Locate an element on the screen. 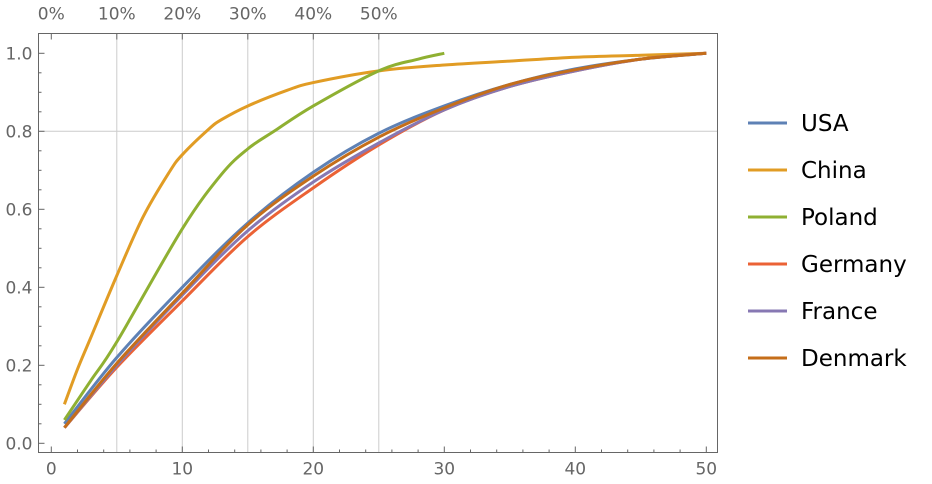  top-tick-label: 50% is located at coordinates (379, 15).